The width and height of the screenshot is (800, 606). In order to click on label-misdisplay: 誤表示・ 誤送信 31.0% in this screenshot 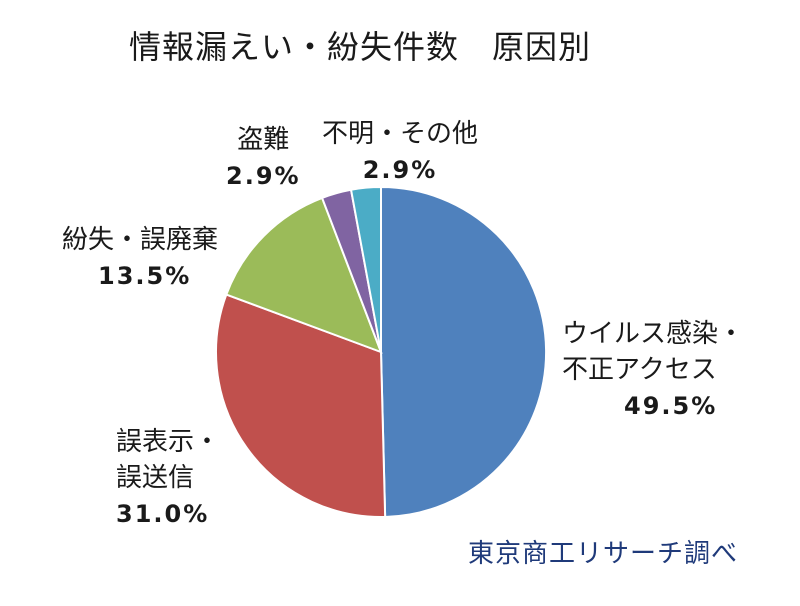, I will do `click(168, 478)`.